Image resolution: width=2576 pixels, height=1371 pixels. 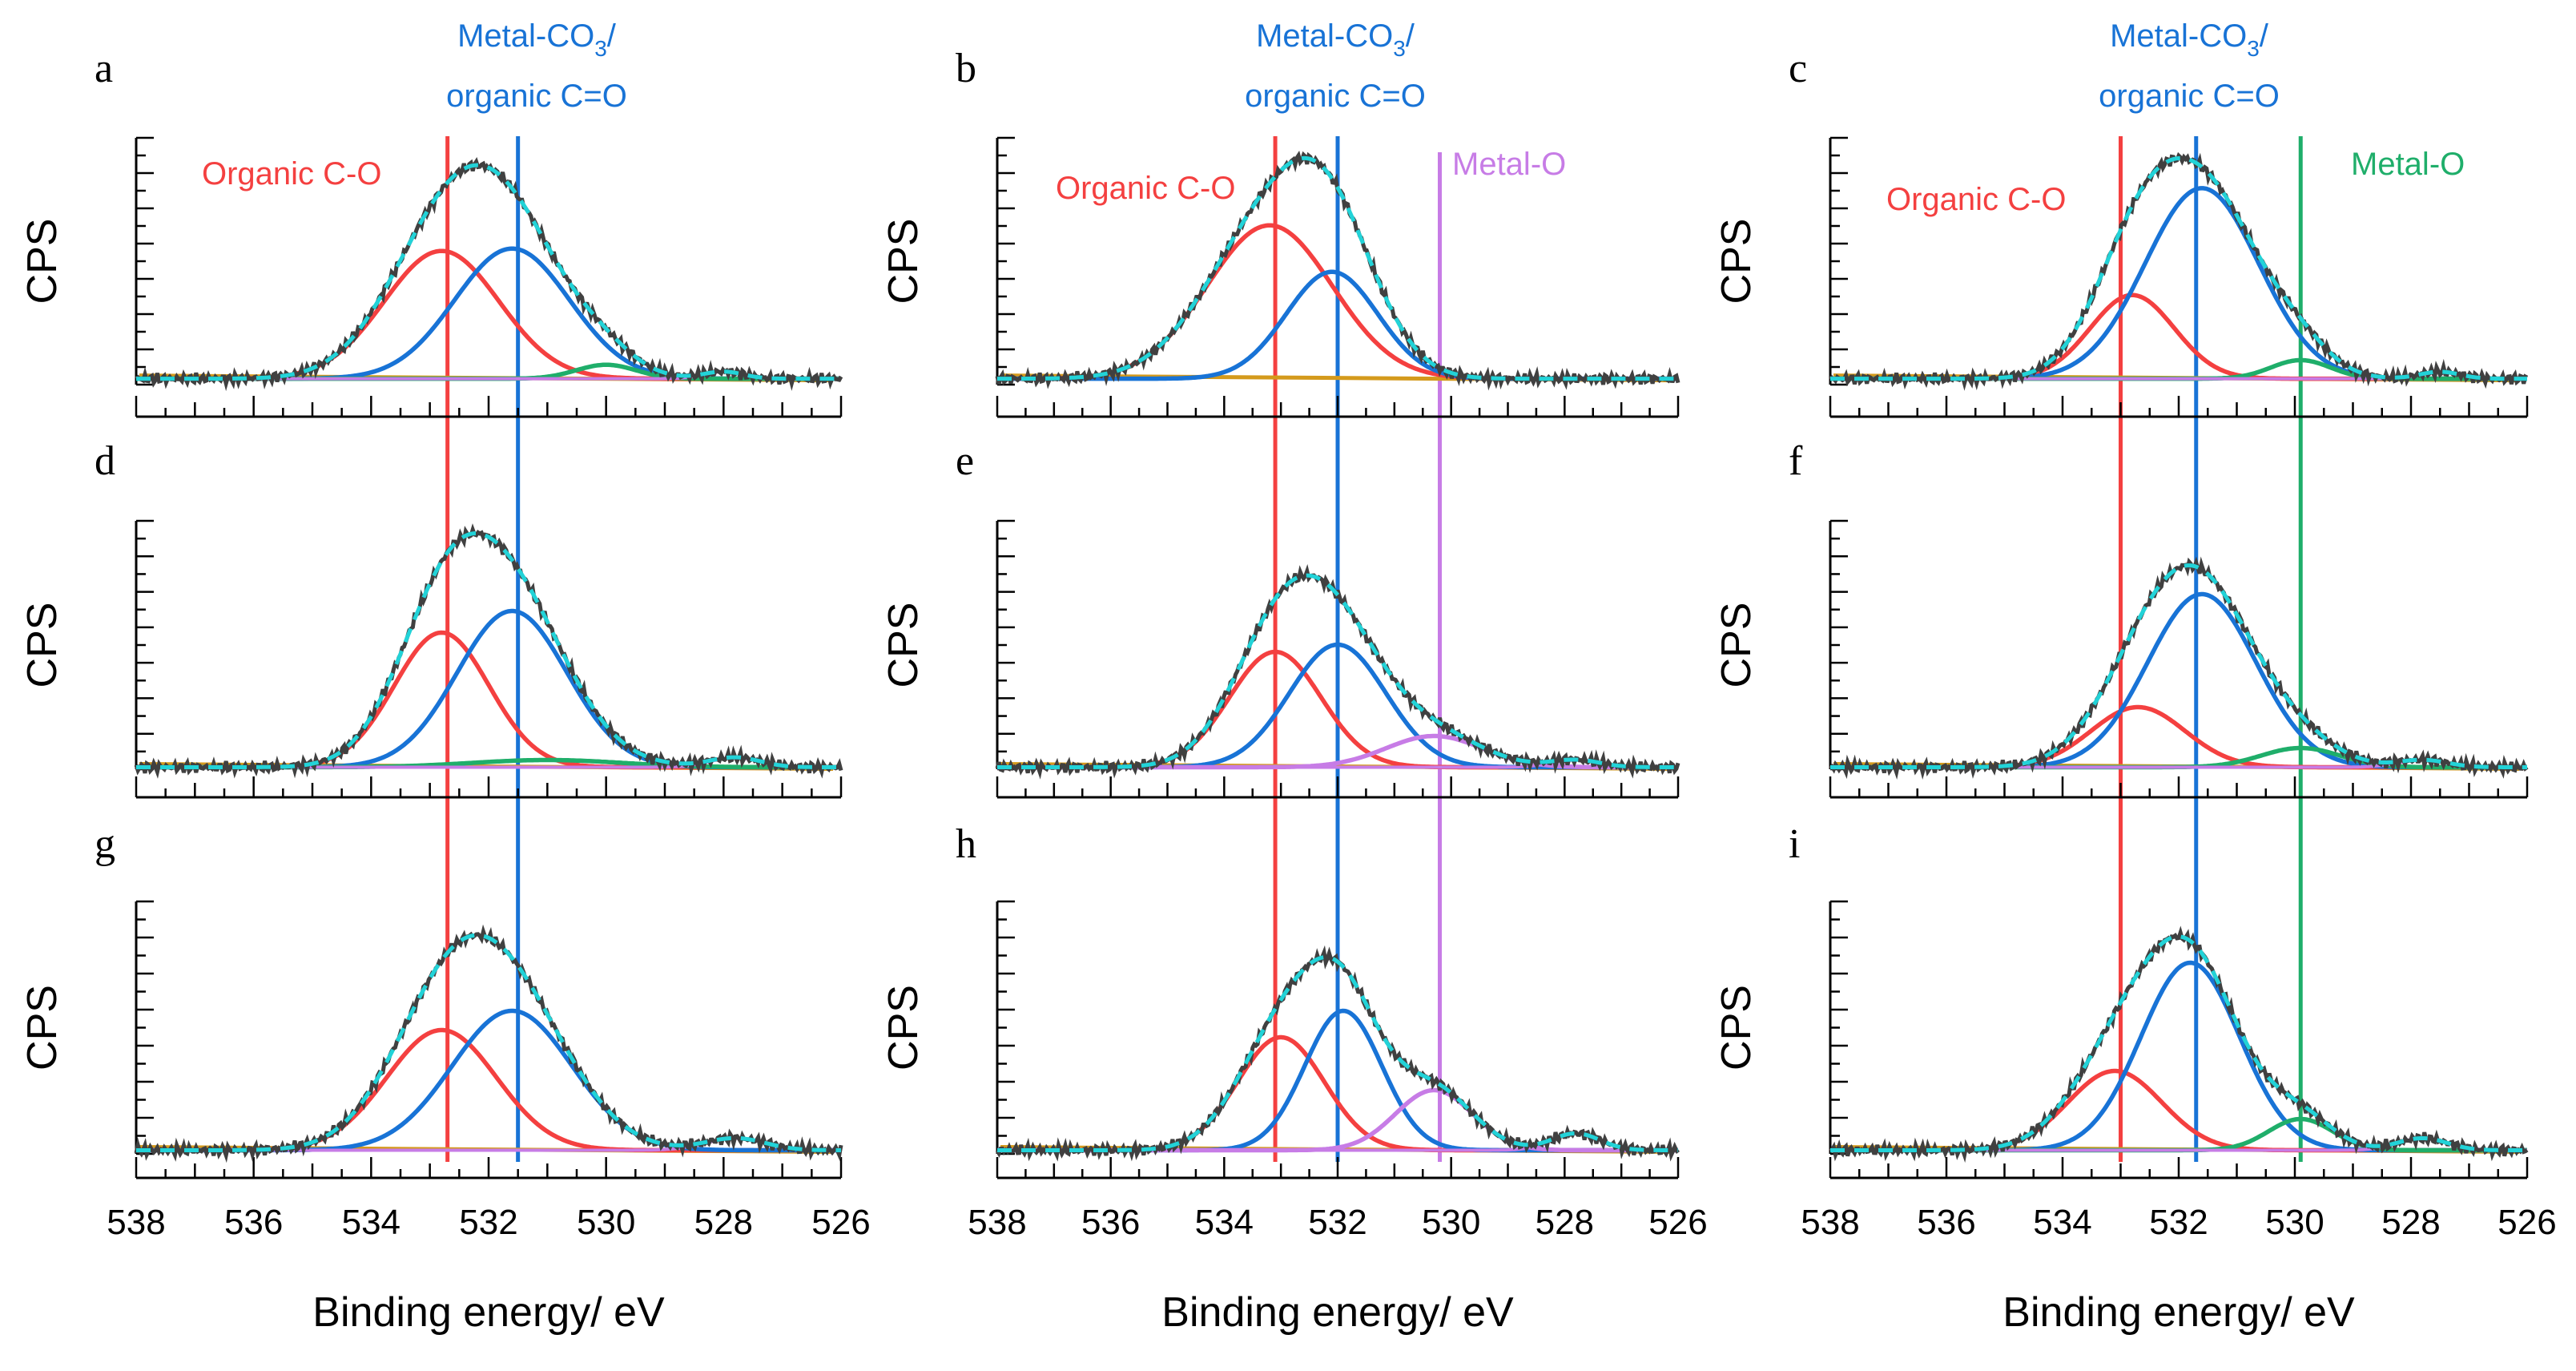 I want to click on panel-c-curves, so click(x=2178, y=271).